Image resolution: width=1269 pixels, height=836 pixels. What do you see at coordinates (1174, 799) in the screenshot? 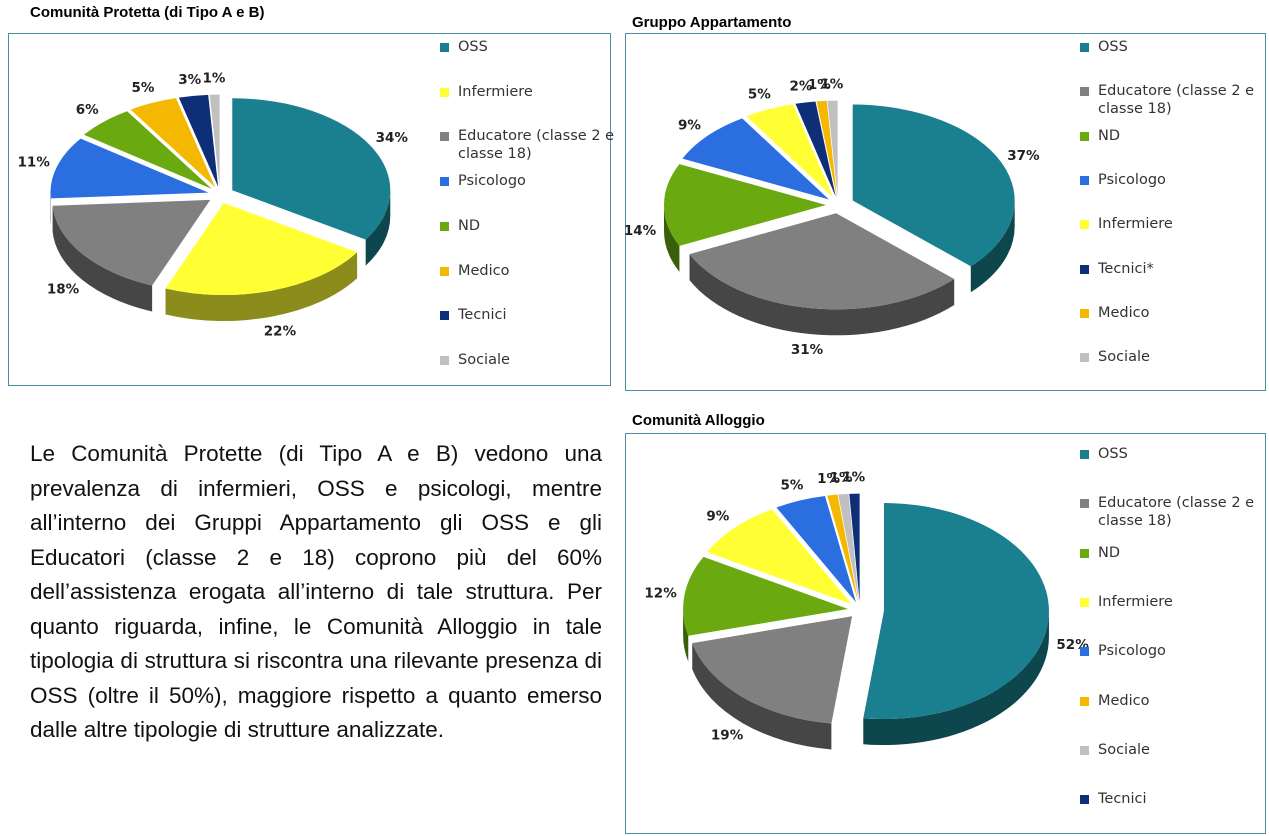
I see `legend-item: Tecnici` at bounding box center [1174, 799].